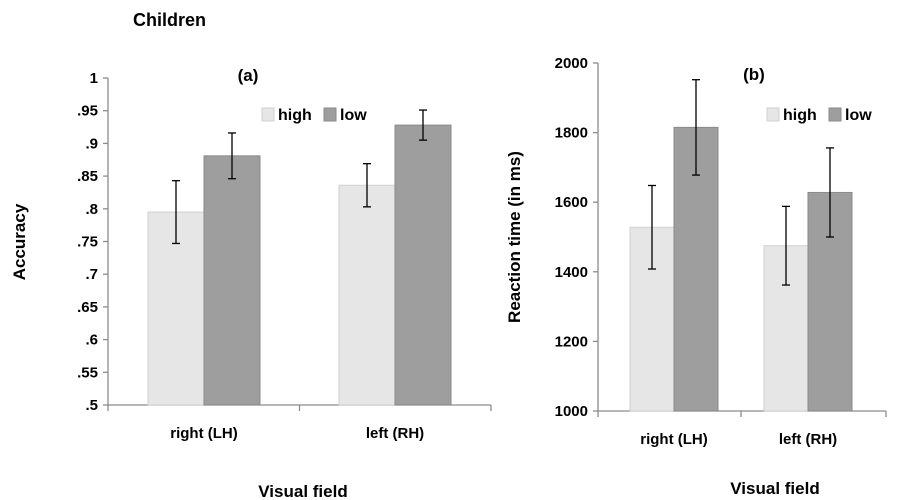 This screenshot has height=500, width=903. Describe the element at coordinates (571, 202) in the screenshot. I see `y-tick-label: 1600` at that location.